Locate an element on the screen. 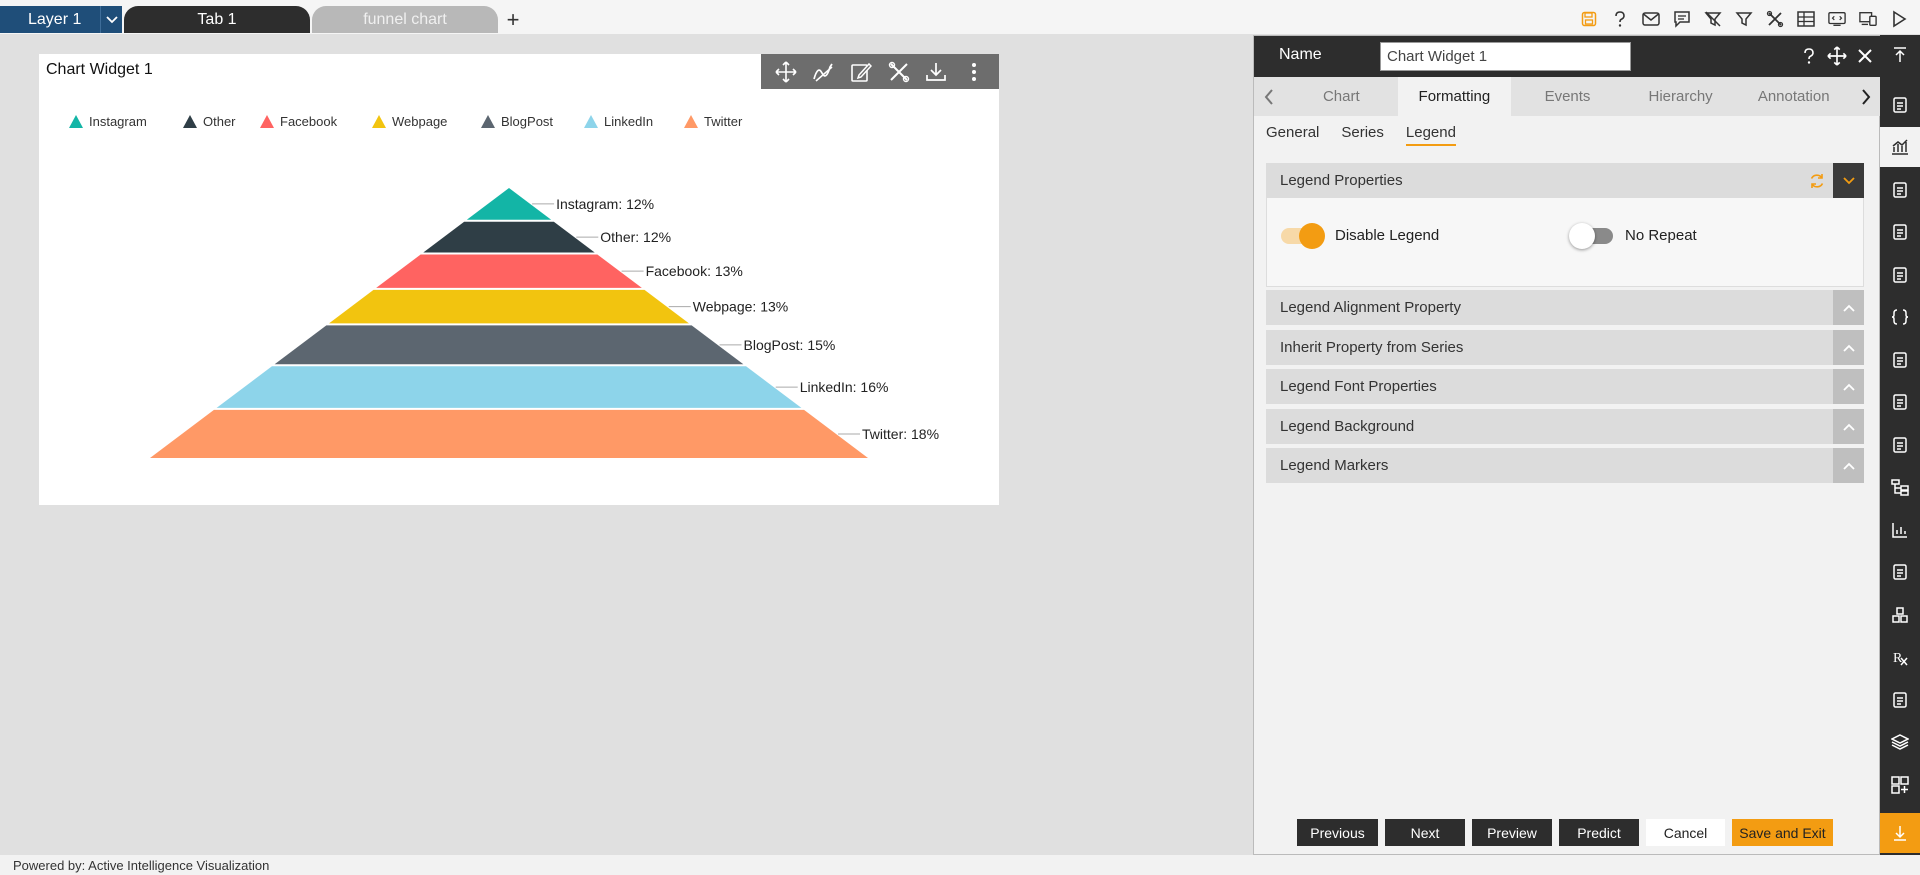  tab-1: Tab 1 is located at coordinates (217, 19).